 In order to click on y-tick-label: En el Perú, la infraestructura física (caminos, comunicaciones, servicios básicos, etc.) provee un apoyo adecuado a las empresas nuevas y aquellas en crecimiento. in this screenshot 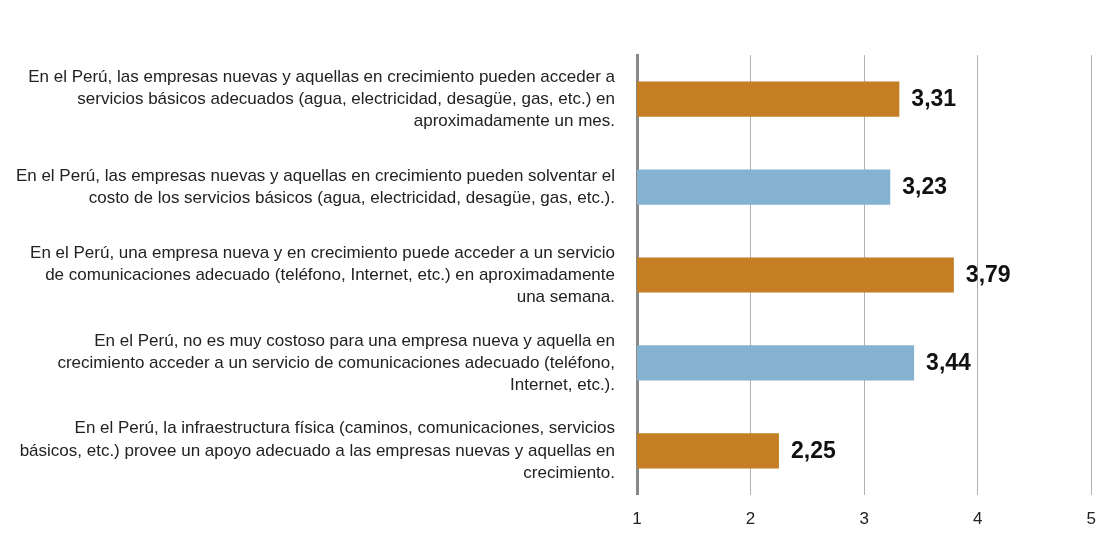, I will do `click(317, 450)`.